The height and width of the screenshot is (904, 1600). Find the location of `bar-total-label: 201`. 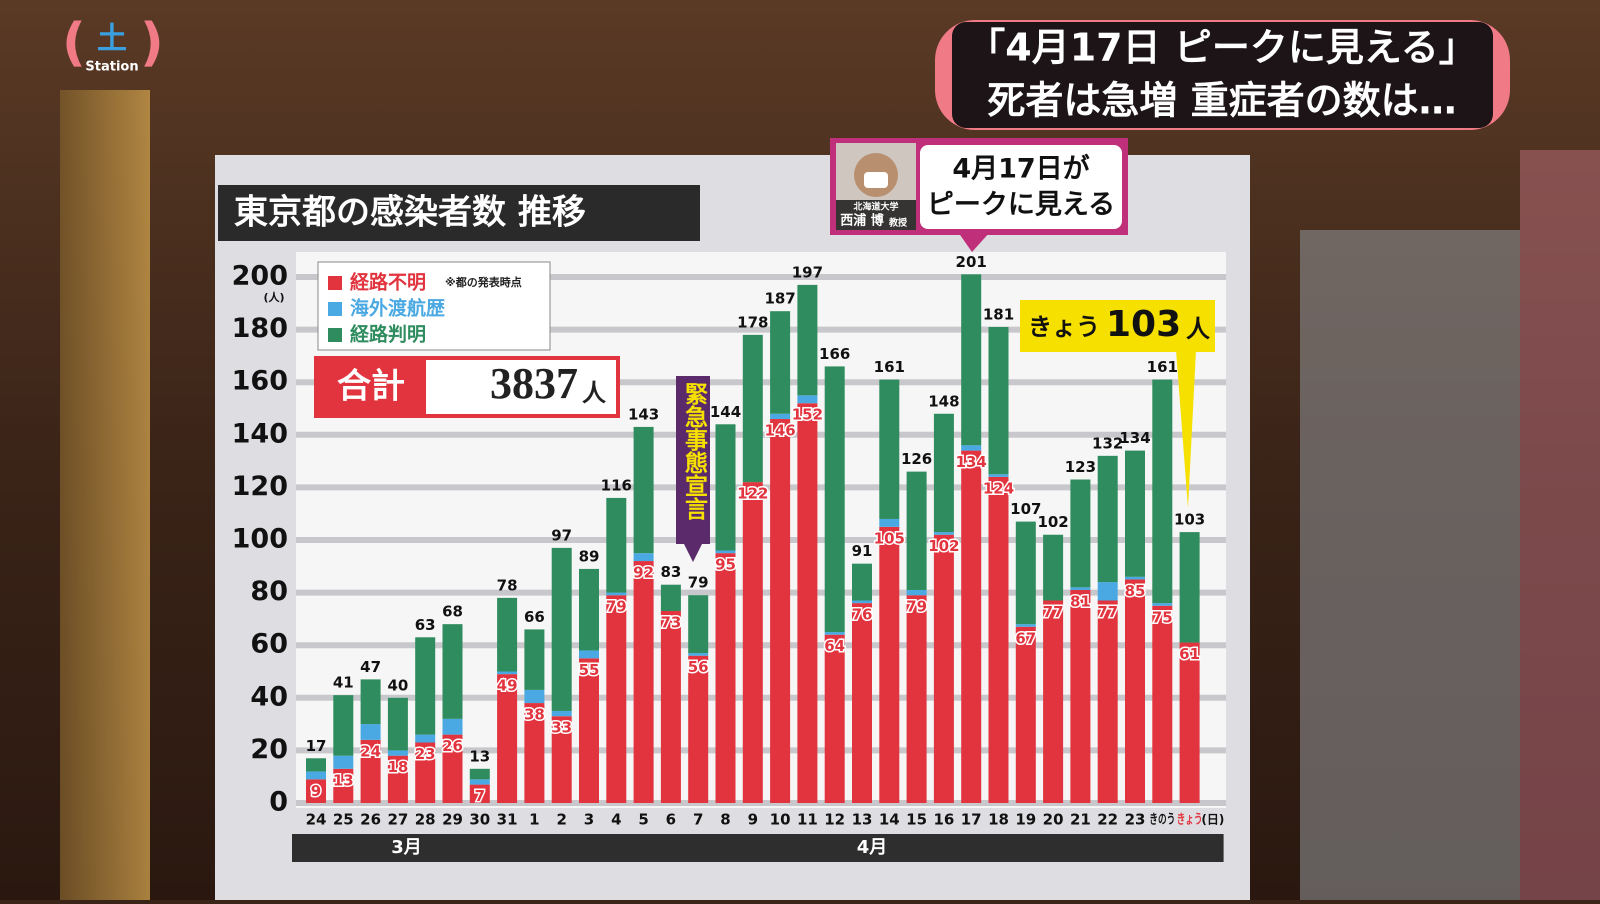

bar-total-label: 201 is located at coordinates (971, 262).